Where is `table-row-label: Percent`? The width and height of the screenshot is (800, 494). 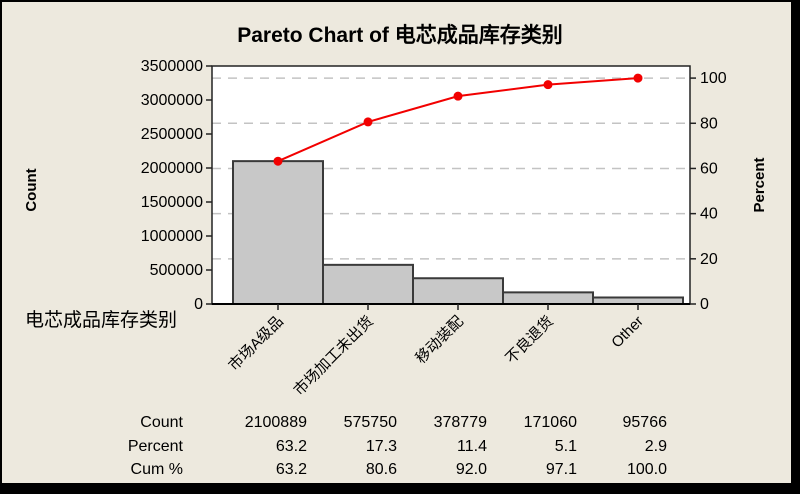 table-row-label: Percent is located at coordinates (156, 446).